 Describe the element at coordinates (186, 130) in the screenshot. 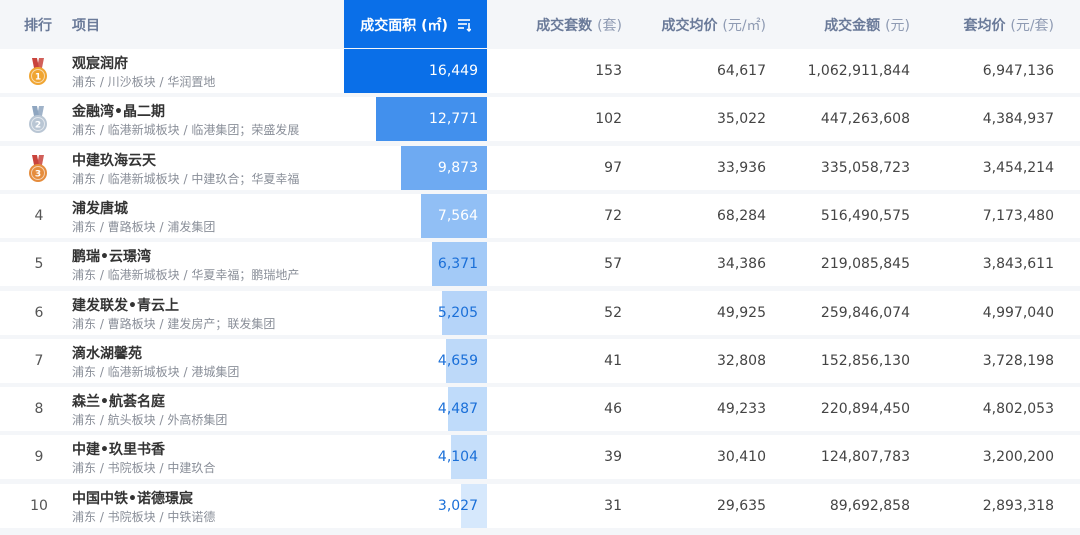

I see `project-location: 浦东 / 临港新城板块 / 临港集团；荣盛发展` at that location.